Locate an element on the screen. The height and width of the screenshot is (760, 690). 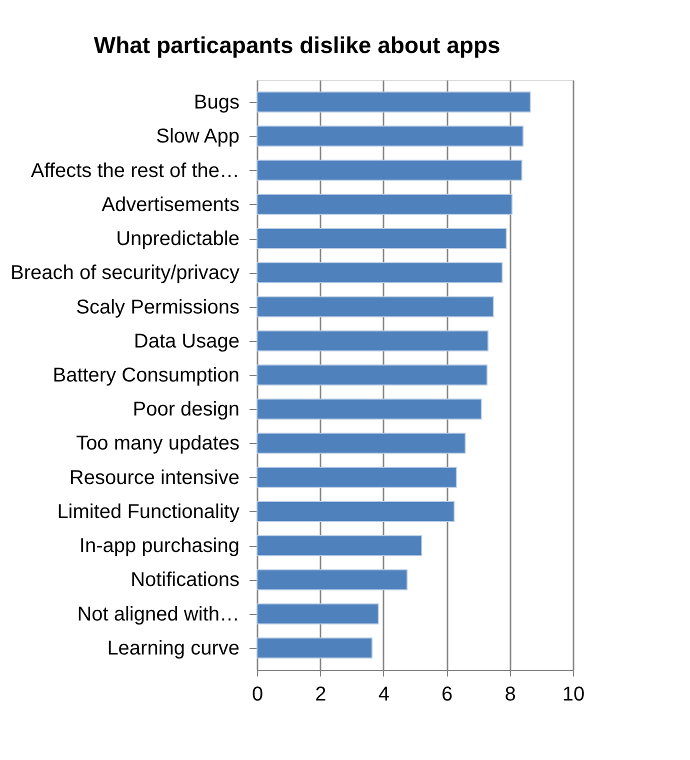
x-tick-label: 10 is located at coordinates (573, 695).